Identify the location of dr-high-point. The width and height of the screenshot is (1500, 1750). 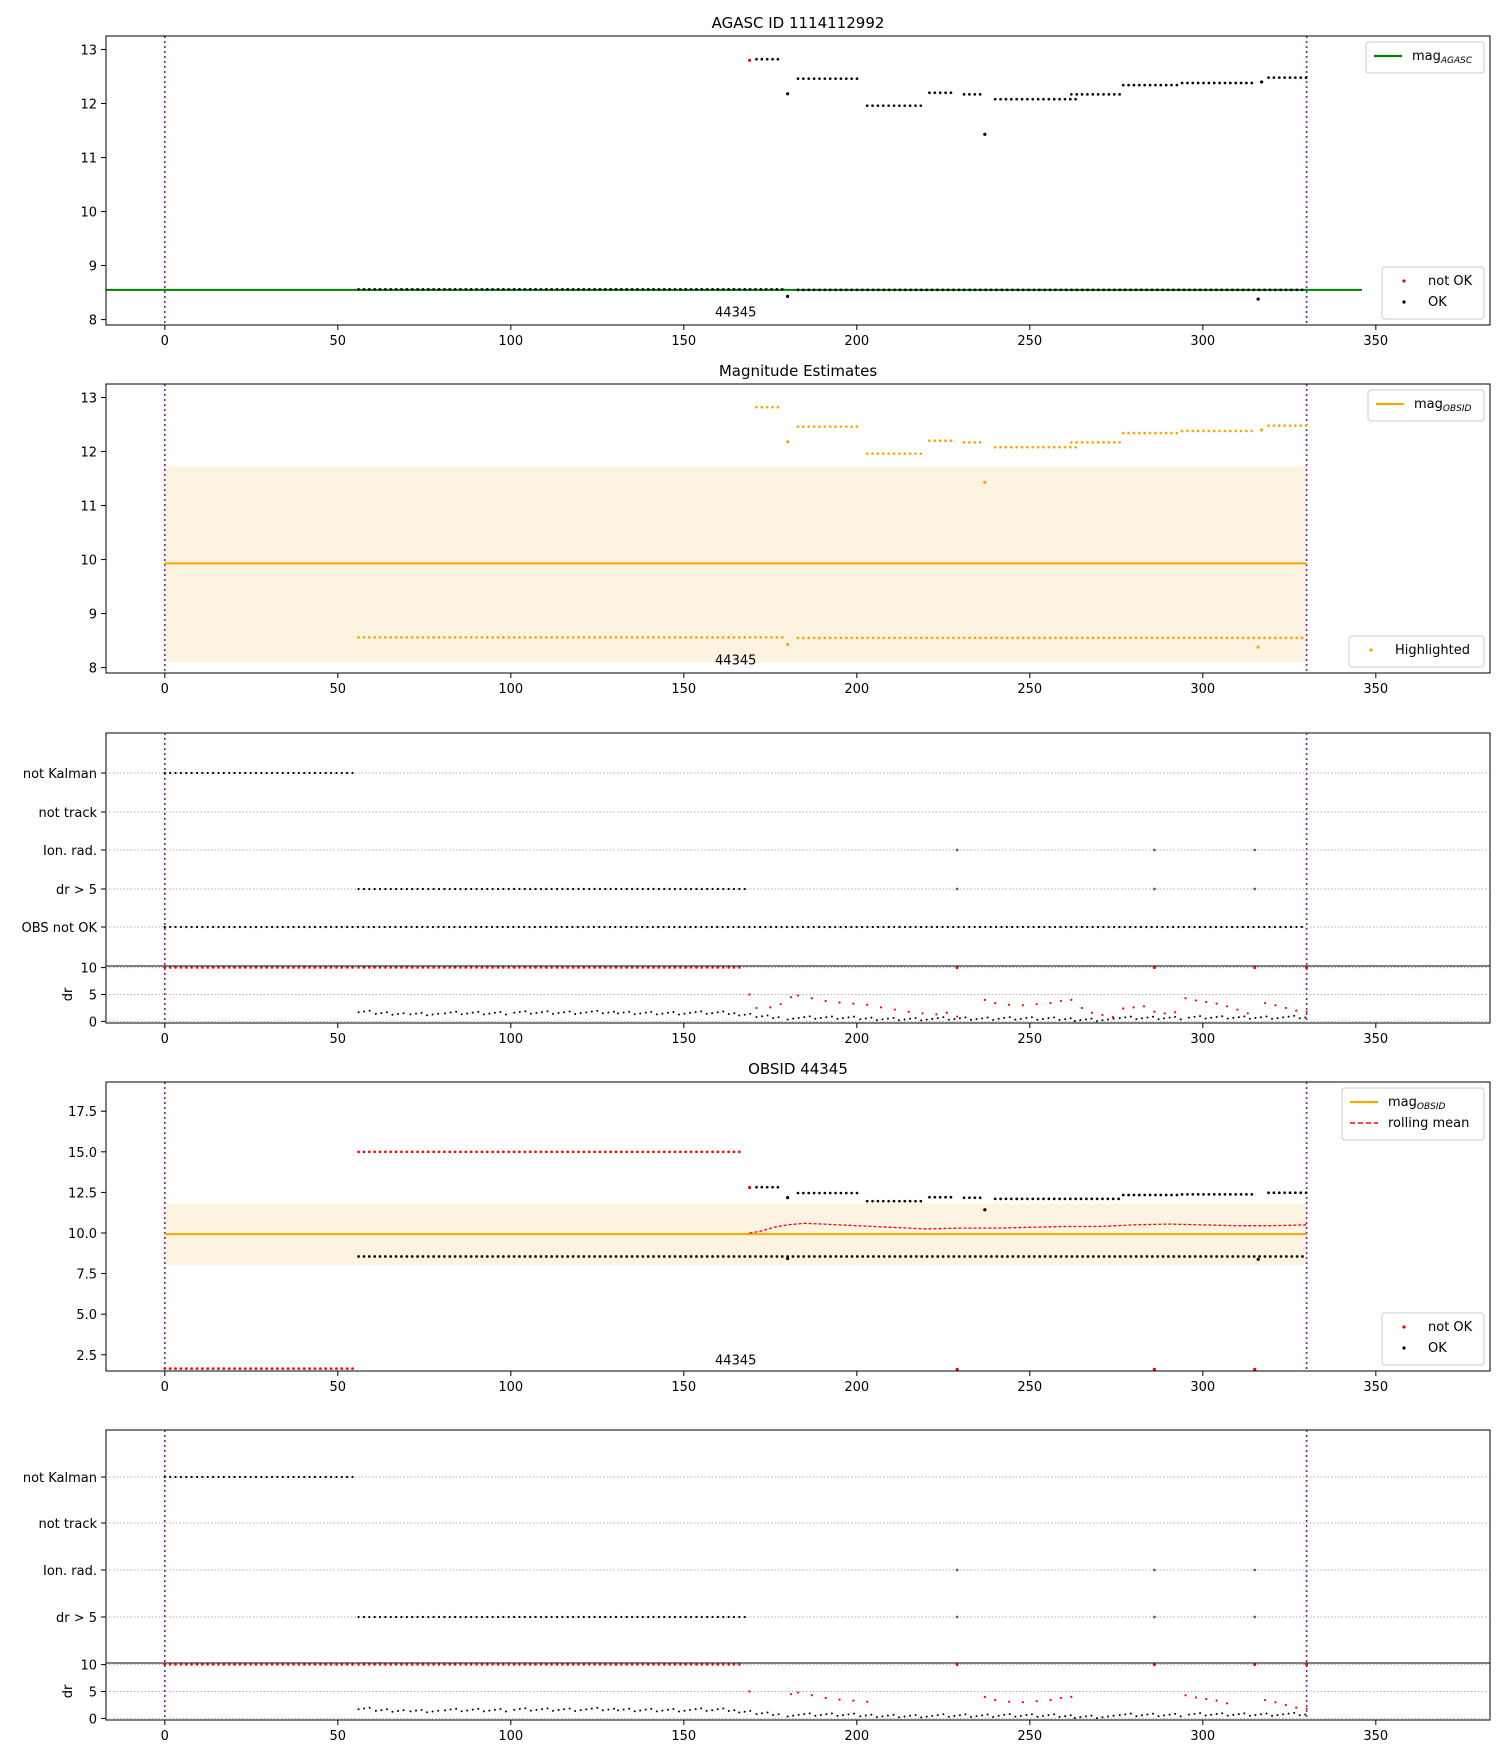
(1265, 1003).